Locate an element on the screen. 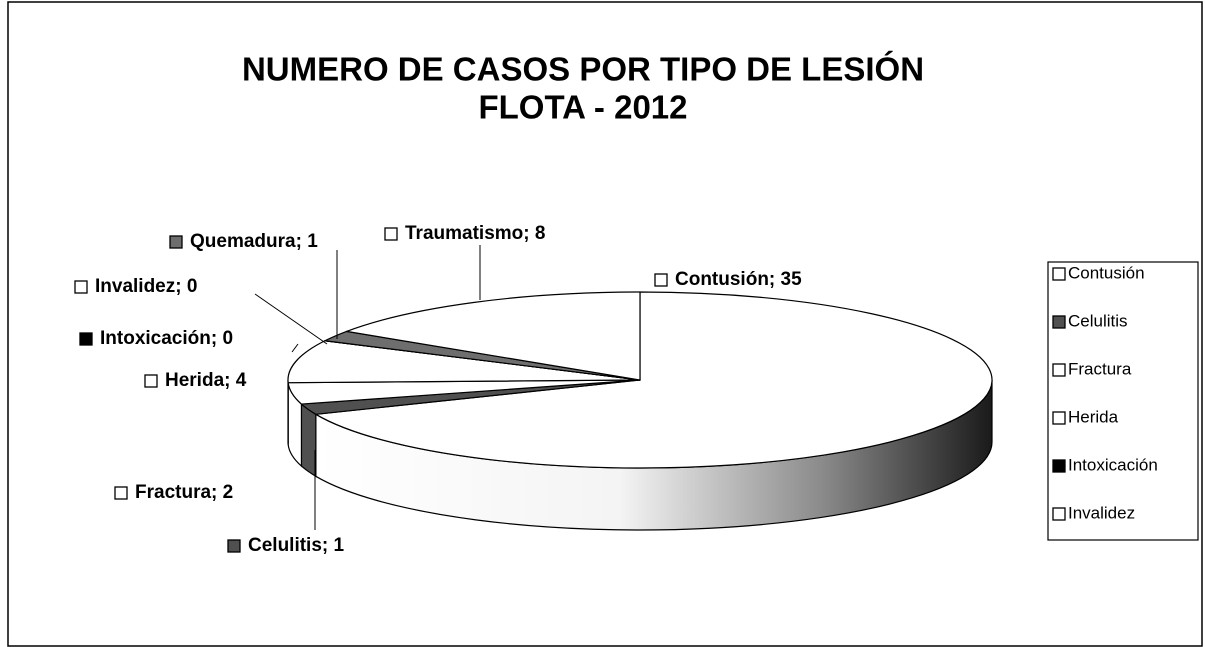 The height and width of the screenshot is (647, 1205). legend-box is located at coordinates (1123, 401).